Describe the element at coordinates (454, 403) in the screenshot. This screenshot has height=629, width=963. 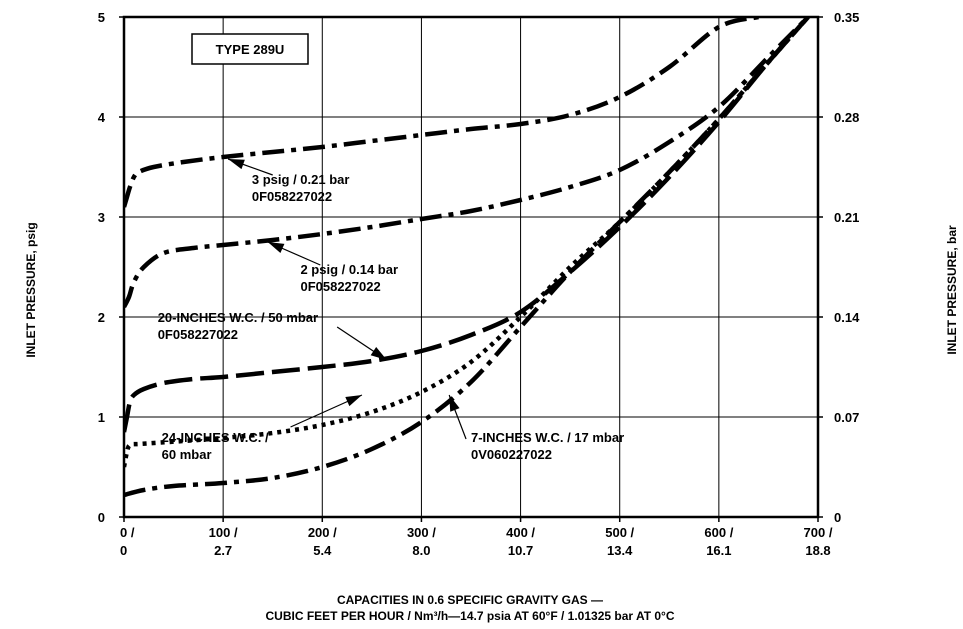
I see `arrow-head-s7in` at that location.